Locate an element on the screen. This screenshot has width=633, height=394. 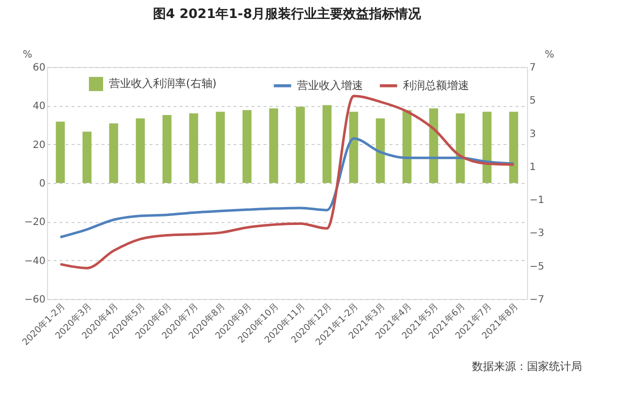
source-note: 数据来源：国家统计局 is located at coordinates (527, 366).